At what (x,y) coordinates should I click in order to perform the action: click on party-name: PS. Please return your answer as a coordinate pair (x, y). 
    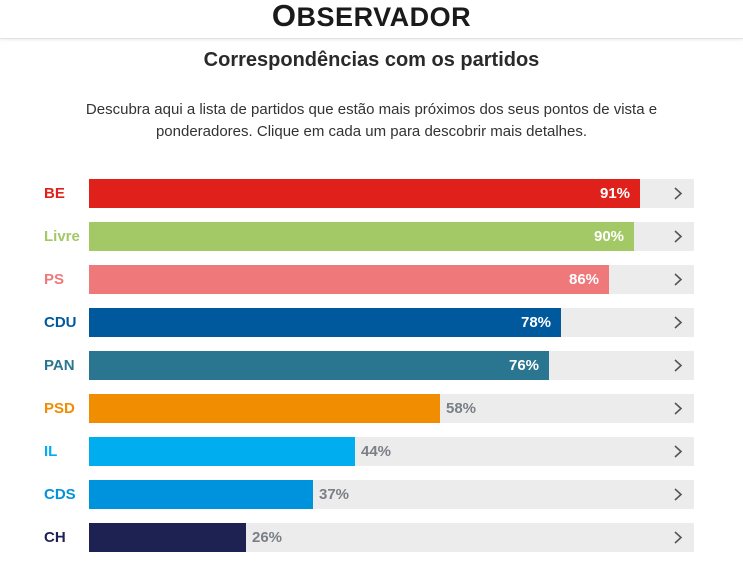
    Looking at the image, I should click on (54, 279).